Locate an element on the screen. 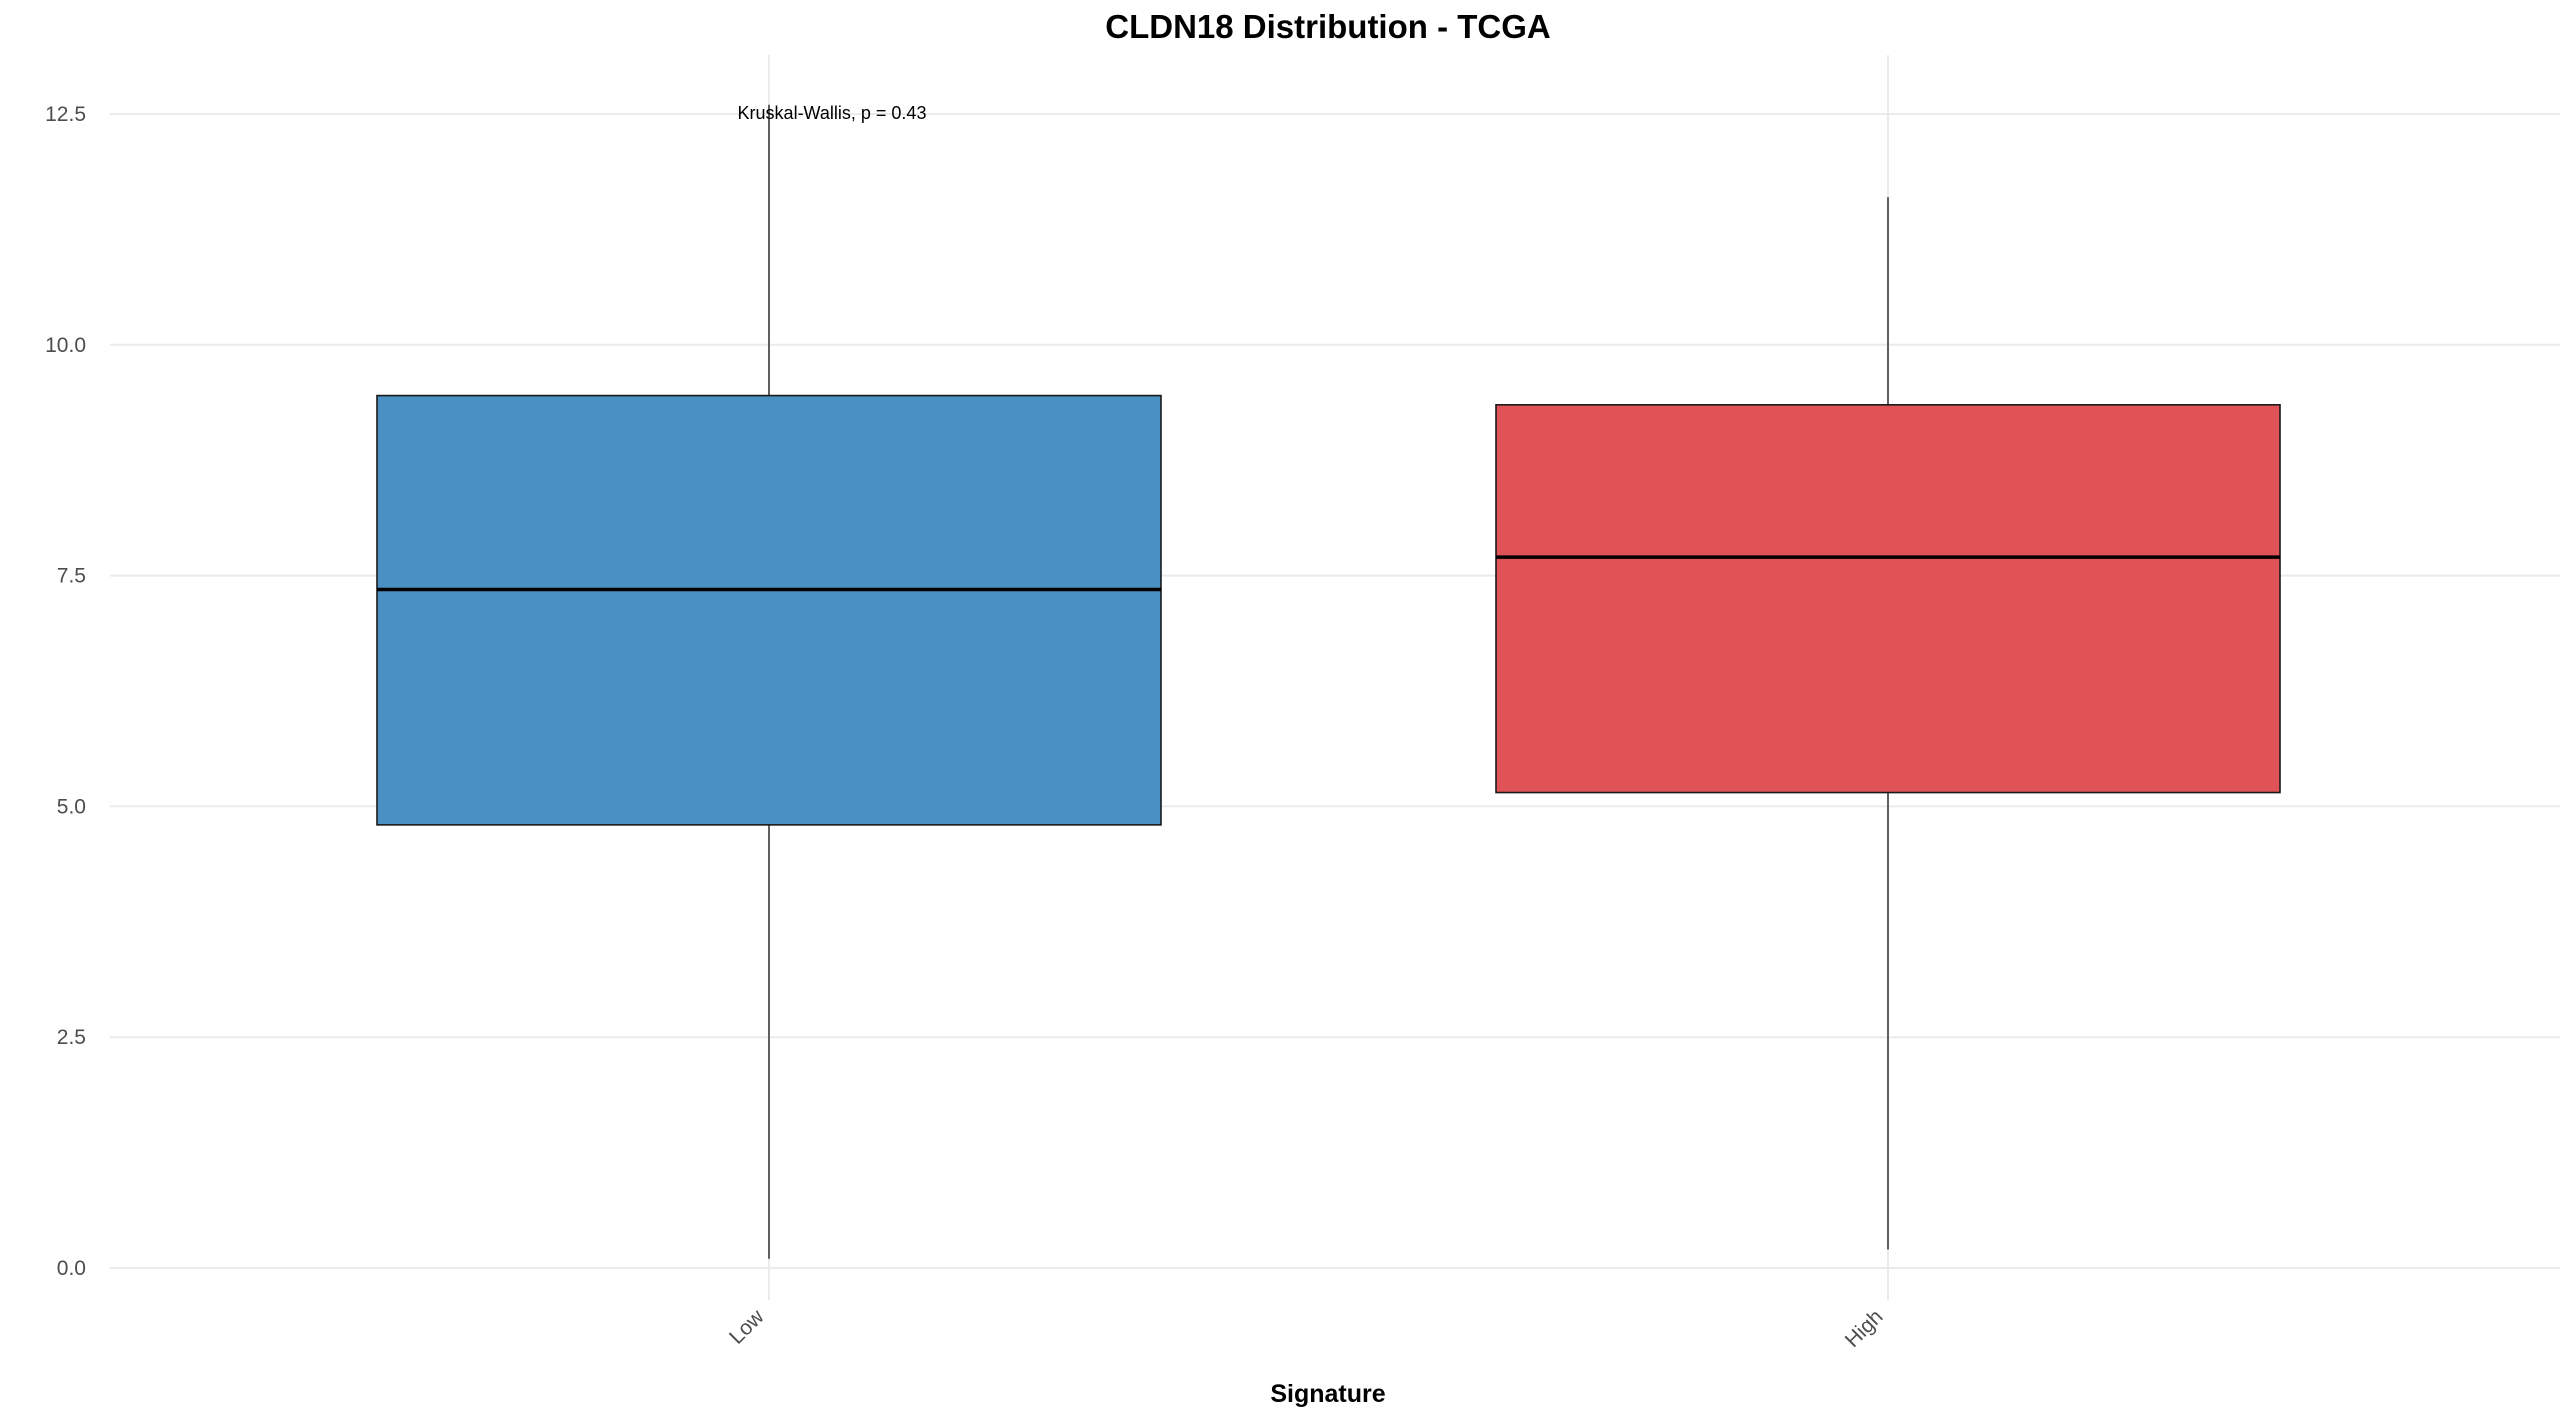  y-tick-label: 7.5 is located at coordinates (71, 576).